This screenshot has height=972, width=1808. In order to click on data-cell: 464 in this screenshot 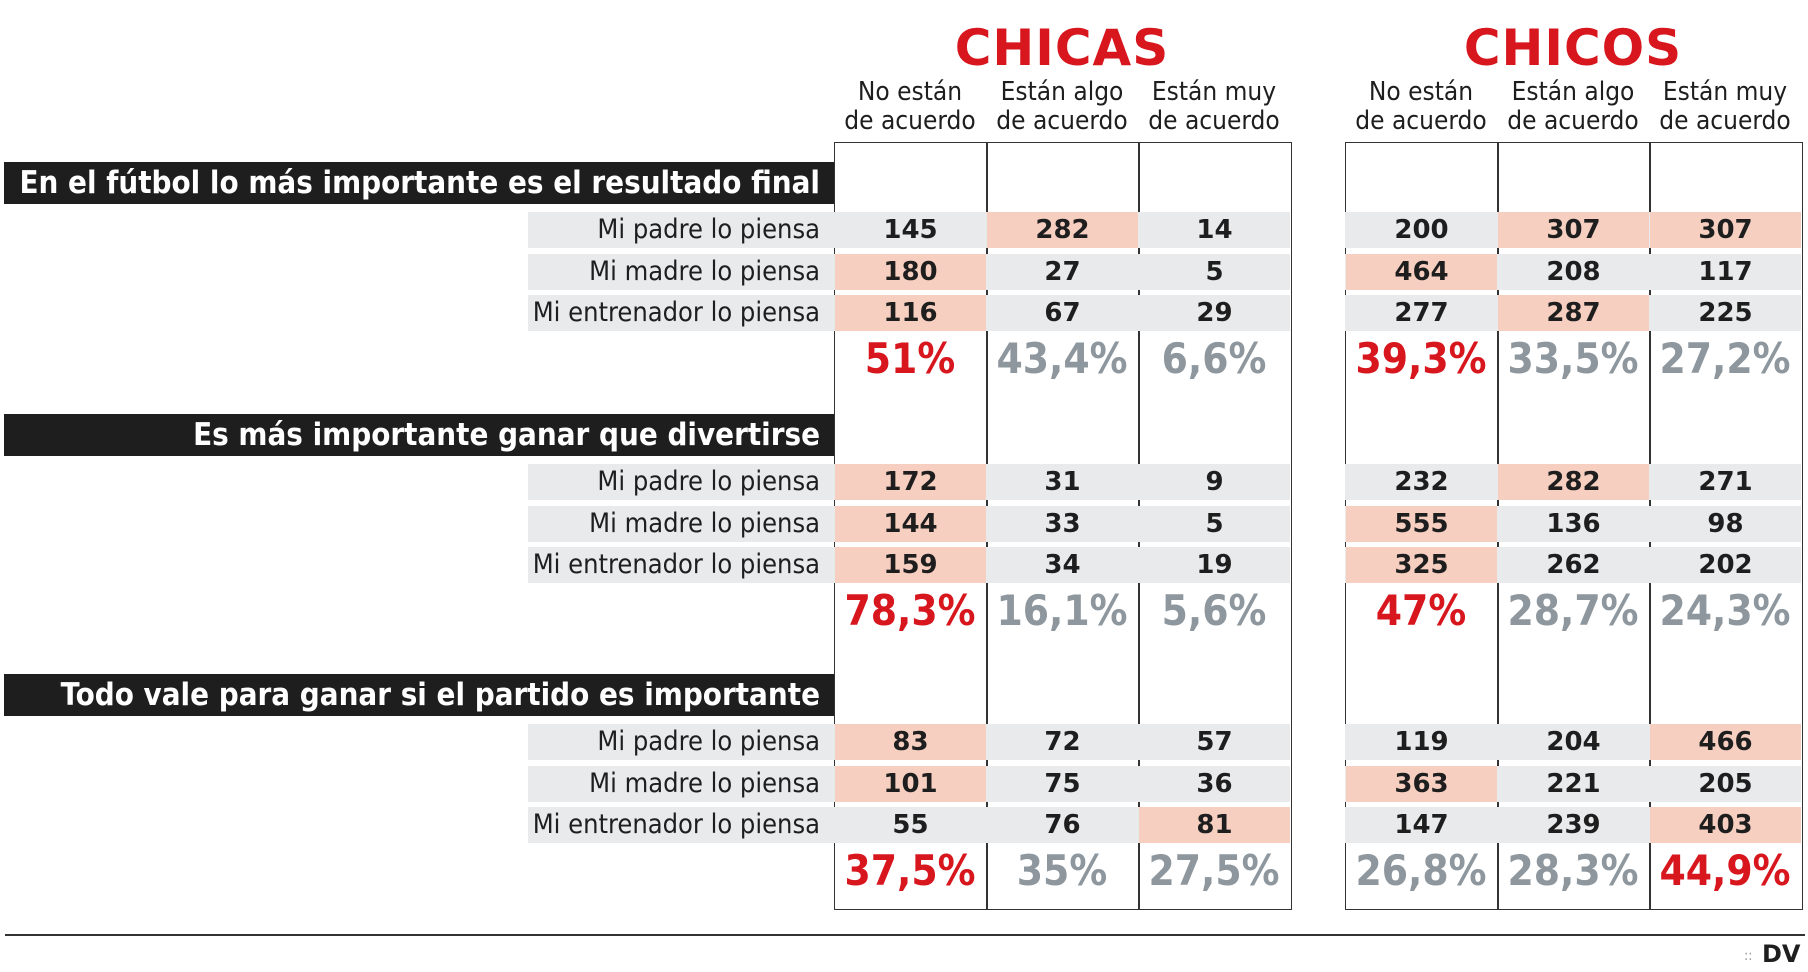, I will do `click(1421, 272)`.